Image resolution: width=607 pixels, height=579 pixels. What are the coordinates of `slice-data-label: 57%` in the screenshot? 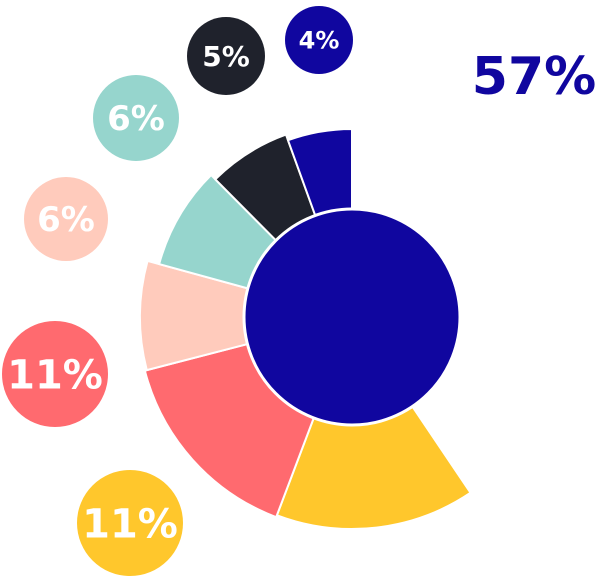 It's located at (534, 77).